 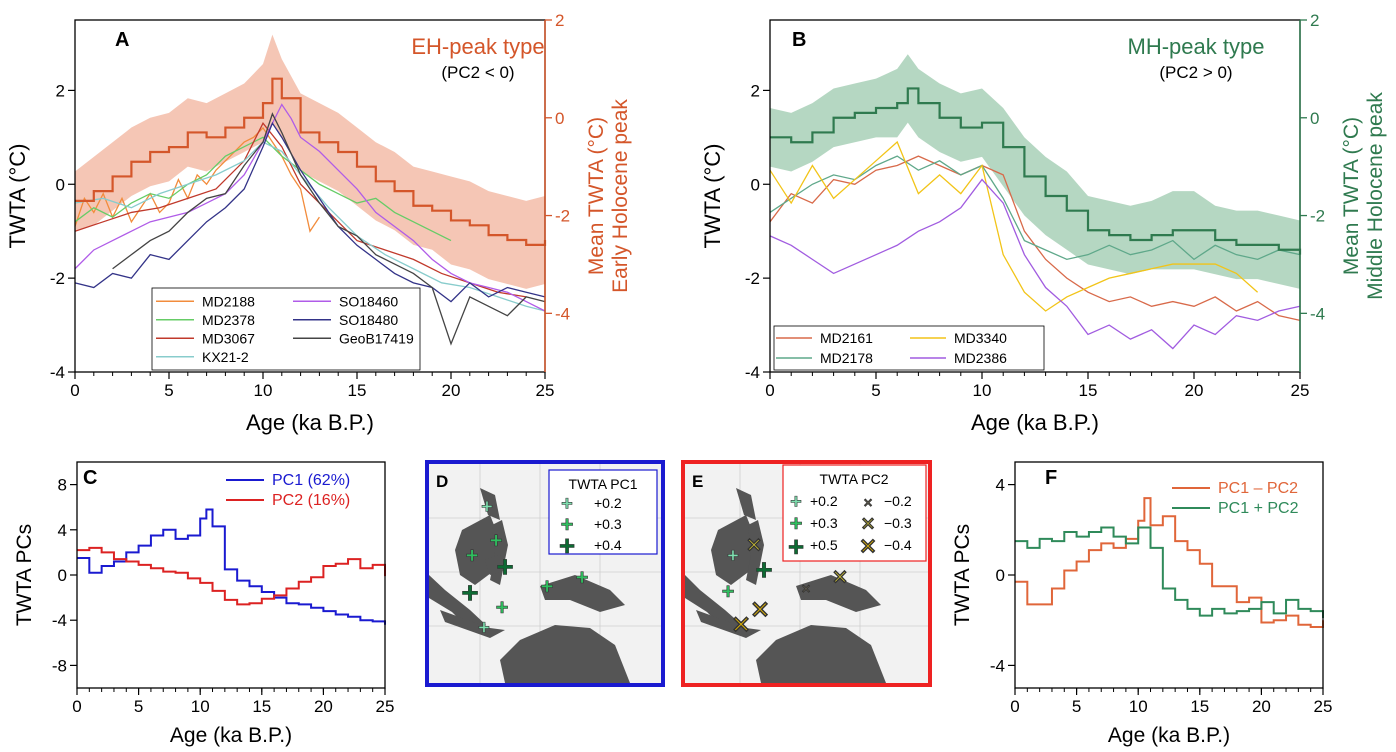 I want to click on chart-subtitle: (PC2 < 0), so click(x=477, y=72).